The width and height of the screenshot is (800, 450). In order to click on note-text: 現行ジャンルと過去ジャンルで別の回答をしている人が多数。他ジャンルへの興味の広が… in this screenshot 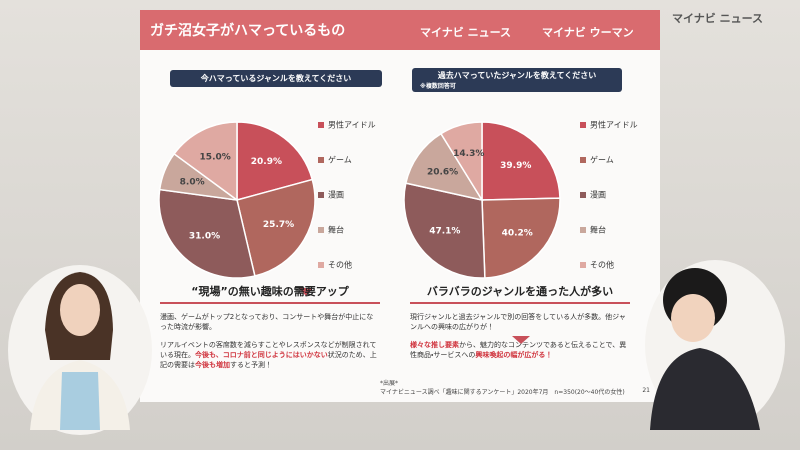, I will do `click(518, 322)`.